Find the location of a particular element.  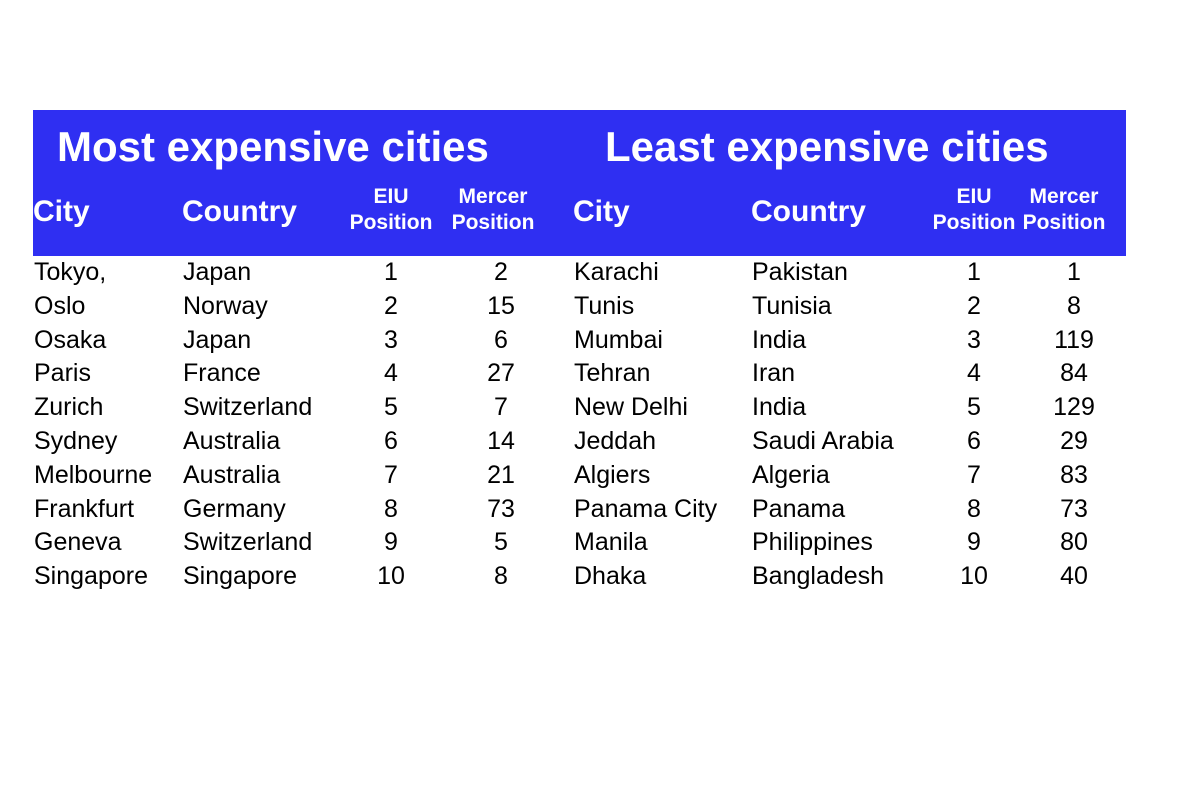

cell-mercer-position: 29 is located at coordinates (1074, 441).